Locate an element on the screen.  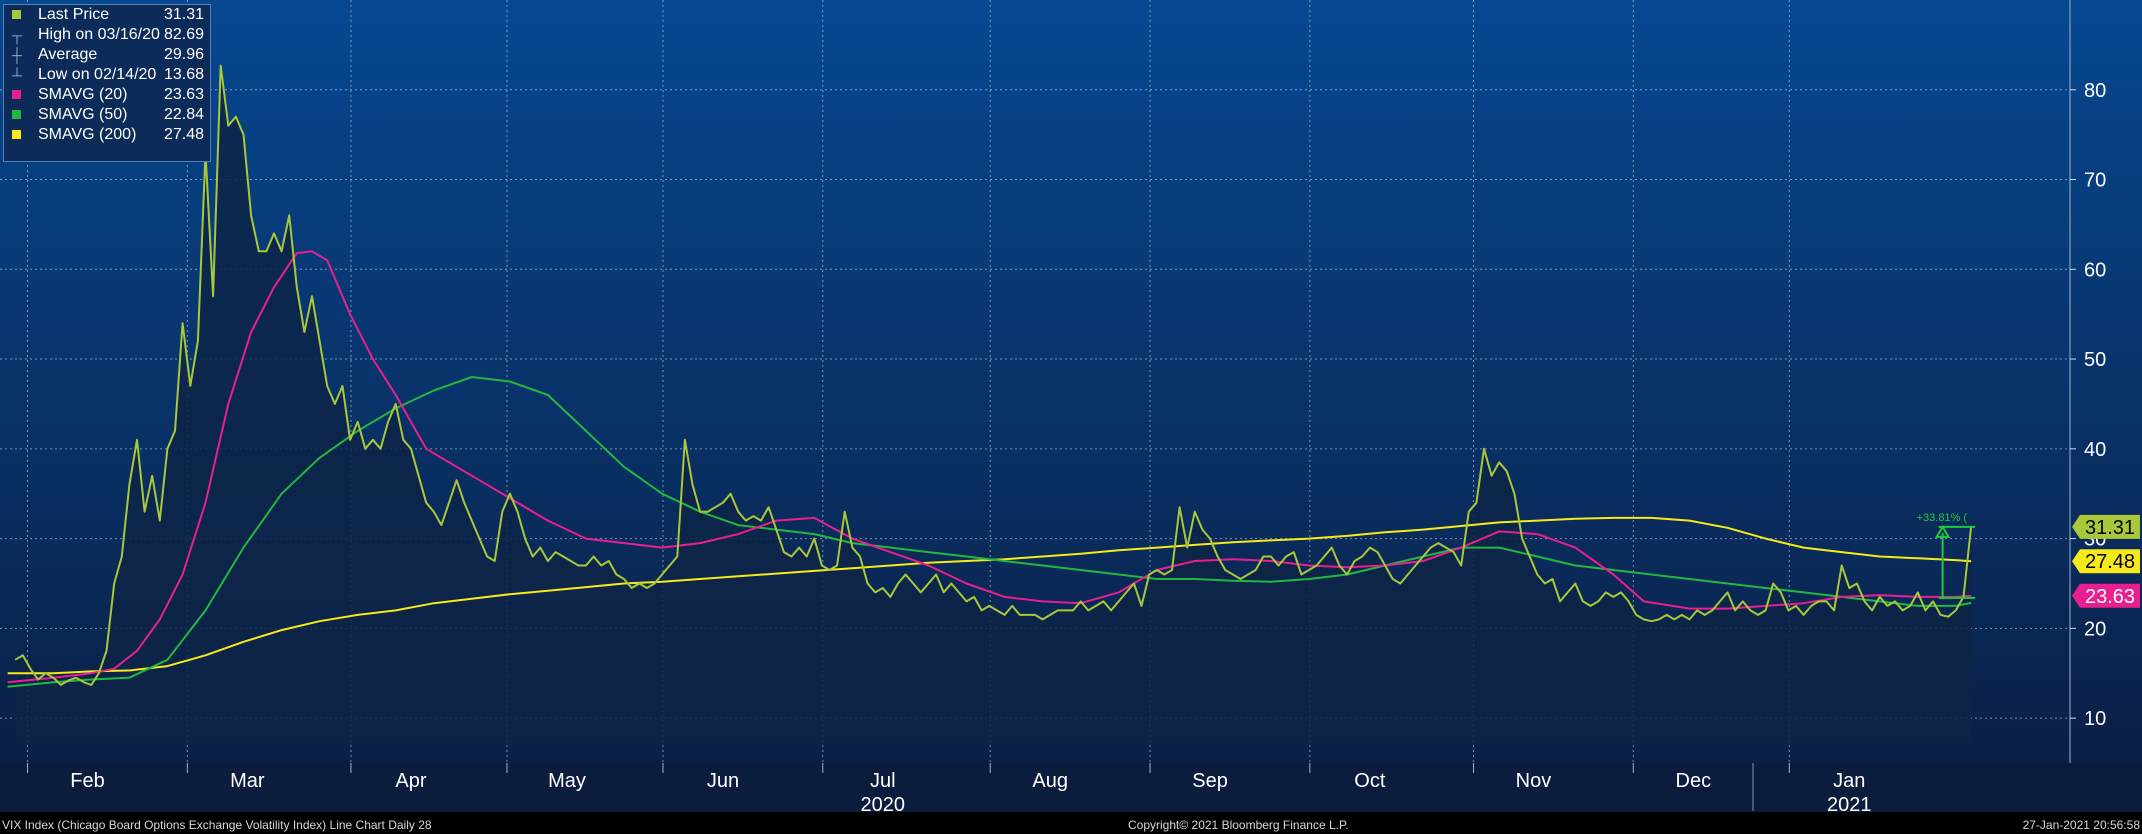
change-arrow-head is located at coordinates (1942, 531).